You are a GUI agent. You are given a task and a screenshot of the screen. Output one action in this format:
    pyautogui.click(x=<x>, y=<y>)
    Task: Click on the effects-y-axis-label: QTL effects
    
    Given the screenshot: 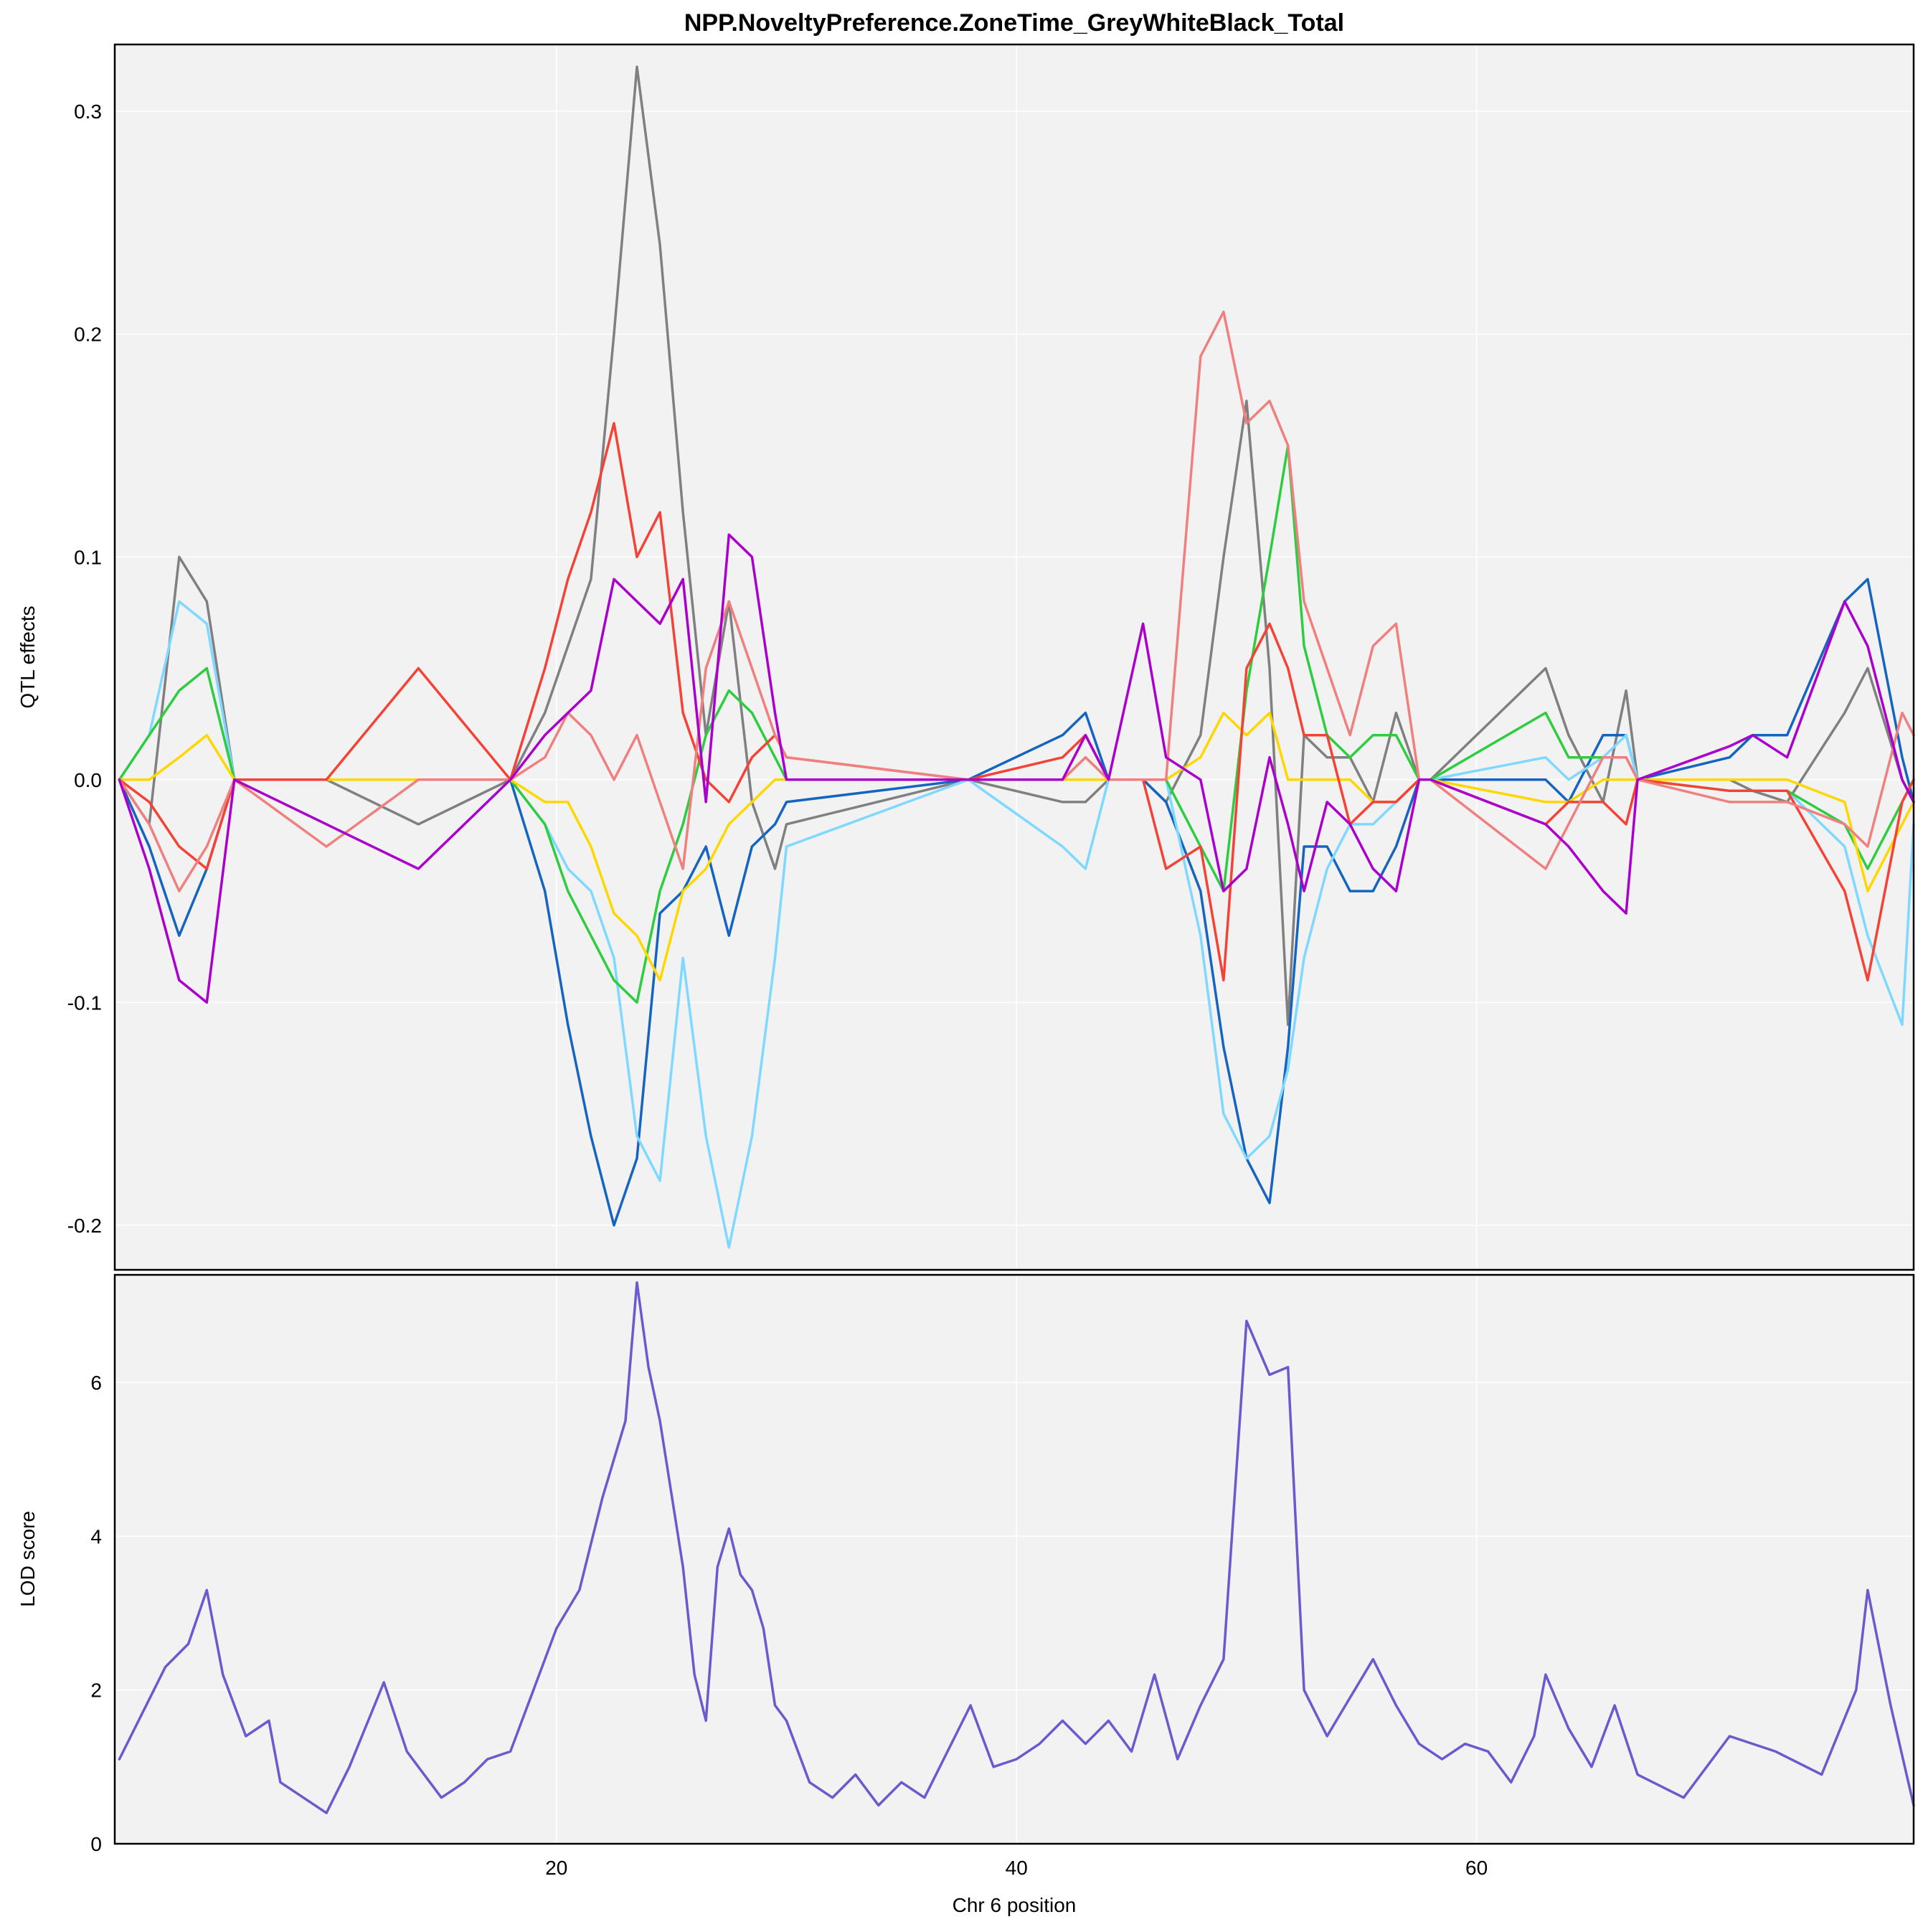 What is the action you would take?
    pyautogui.click(x=27, y=656)
    